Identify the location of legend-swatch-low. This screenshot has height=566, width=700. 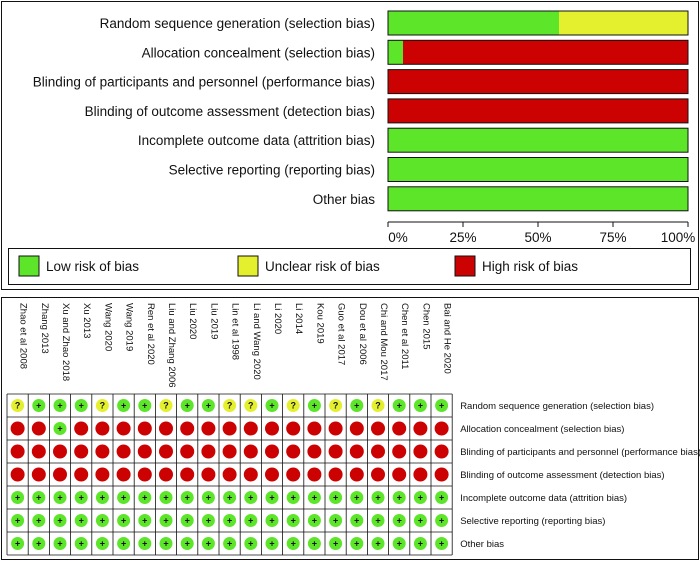
(29, 266).